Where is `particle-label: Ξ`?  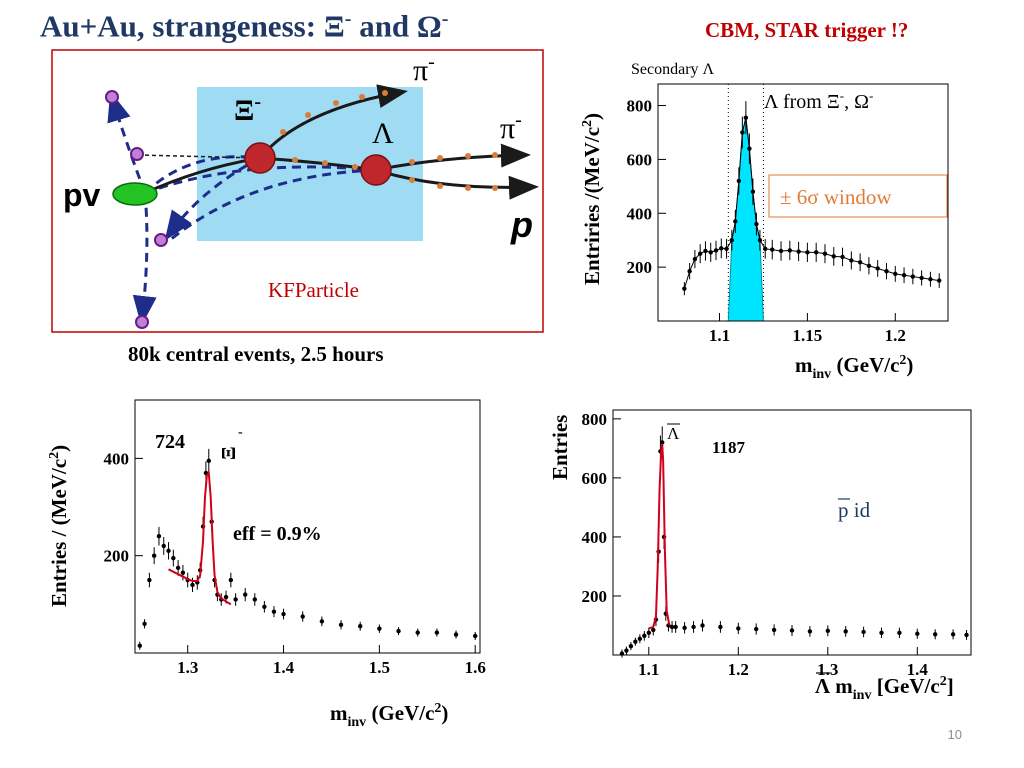 particle-label: Ξ is located at coordinates (229, 453).